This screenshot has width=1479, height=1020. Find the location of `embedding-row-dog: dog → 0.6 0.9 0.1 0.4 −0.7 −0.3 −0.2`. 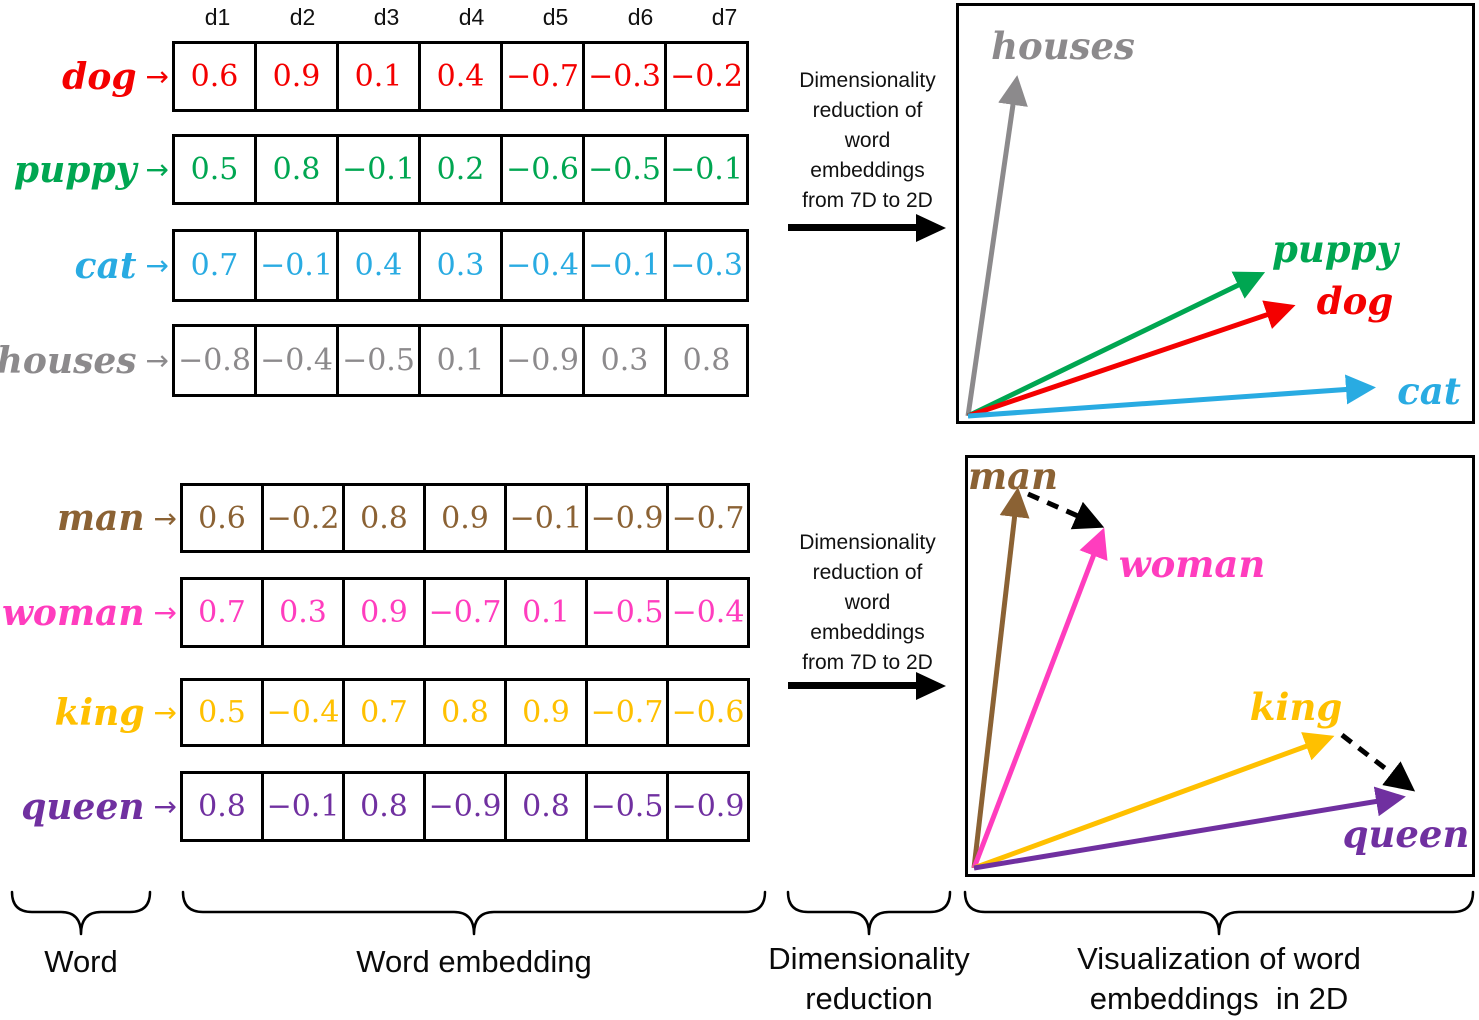

embedding-row-dog: dog → 0.6 0.9 0.1 0.4 −0.7 −0.3 −0.2 is located at coordinates (374, 76).